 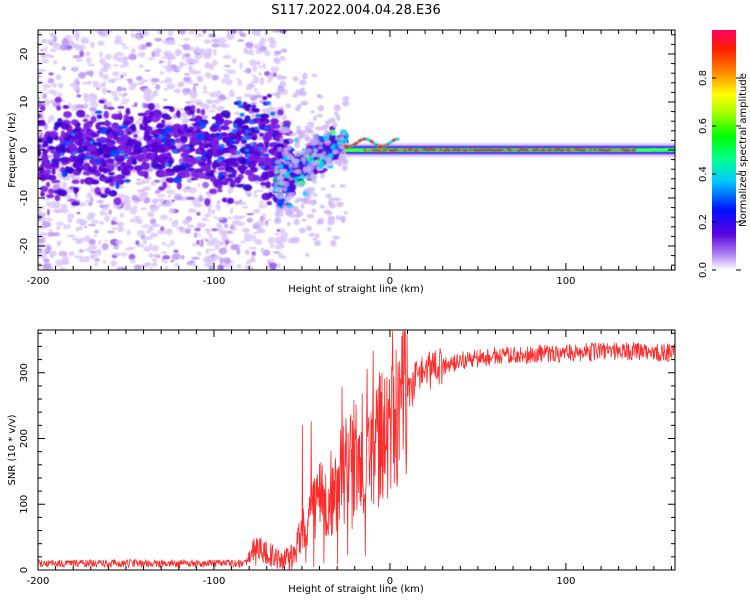 I want to click on spectrogram-xtick-label: -100, so click(x=214, y=281).